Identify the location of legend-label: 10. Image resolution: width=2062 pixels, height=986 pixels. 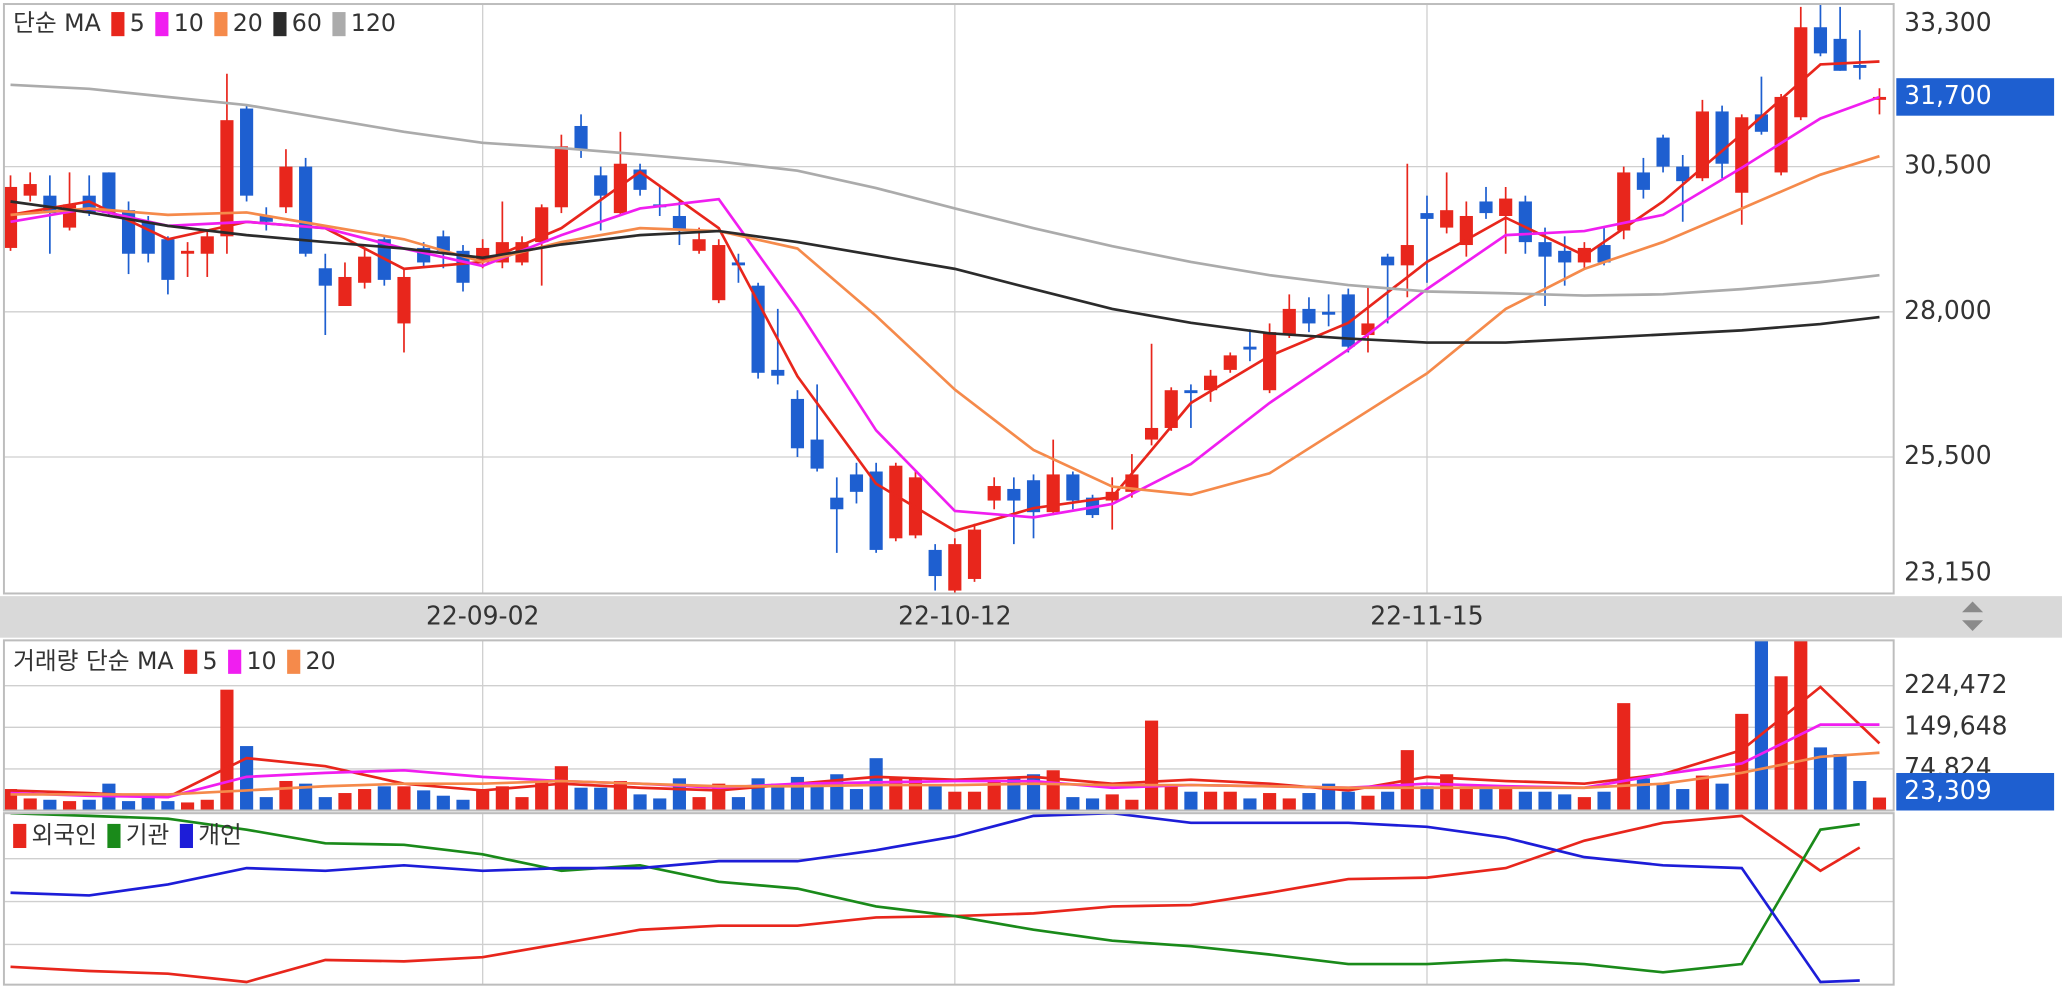
(189, 23).